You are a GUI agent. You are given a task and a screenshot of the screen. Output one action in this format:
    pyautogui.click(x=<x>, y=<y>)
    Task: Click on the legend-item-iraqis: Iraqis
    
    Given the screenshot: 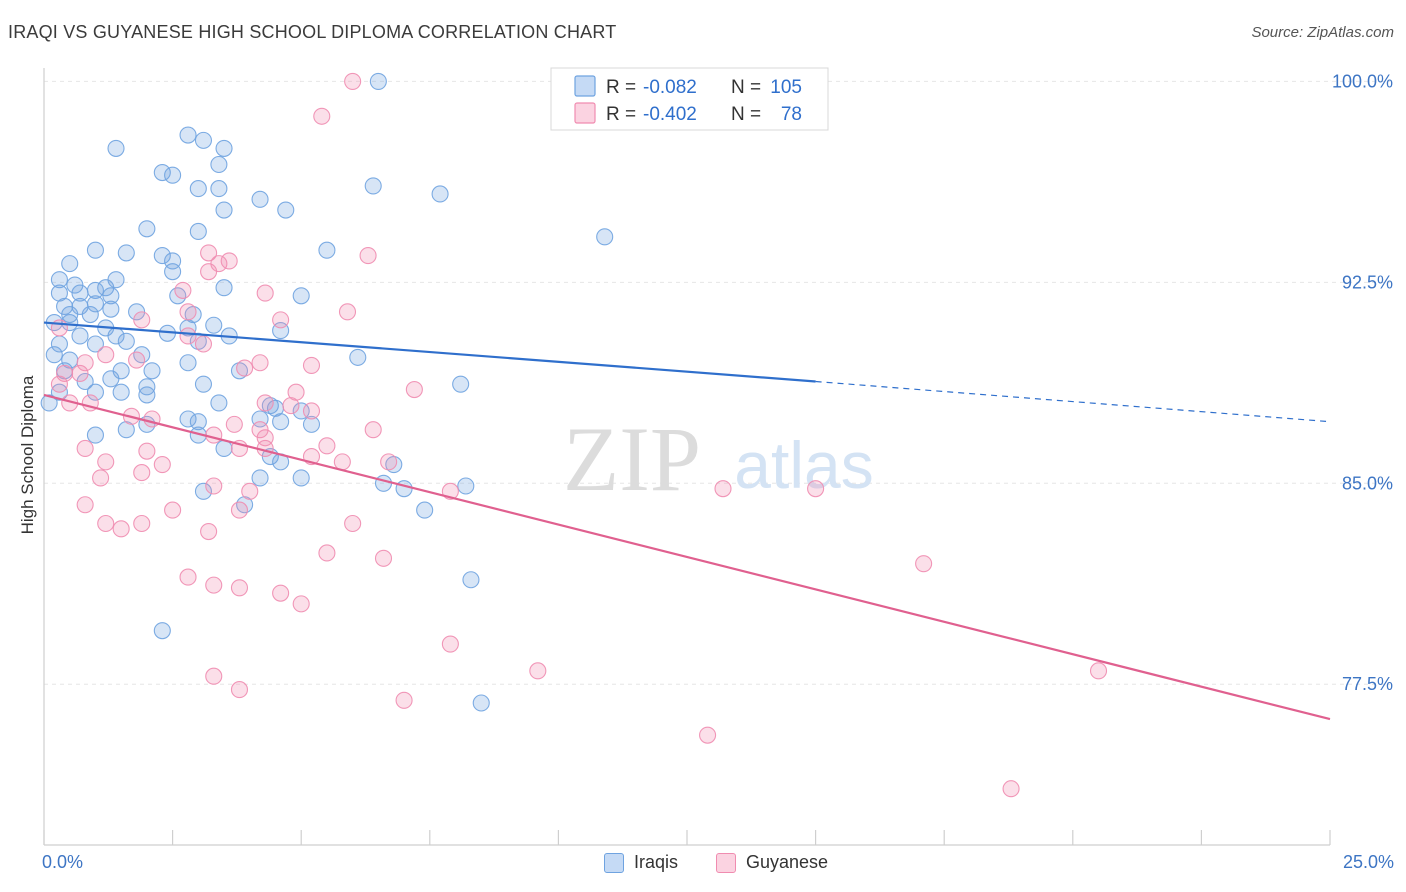 What is the action you would take?
    pyautogui.click(x=641, y=862)
    